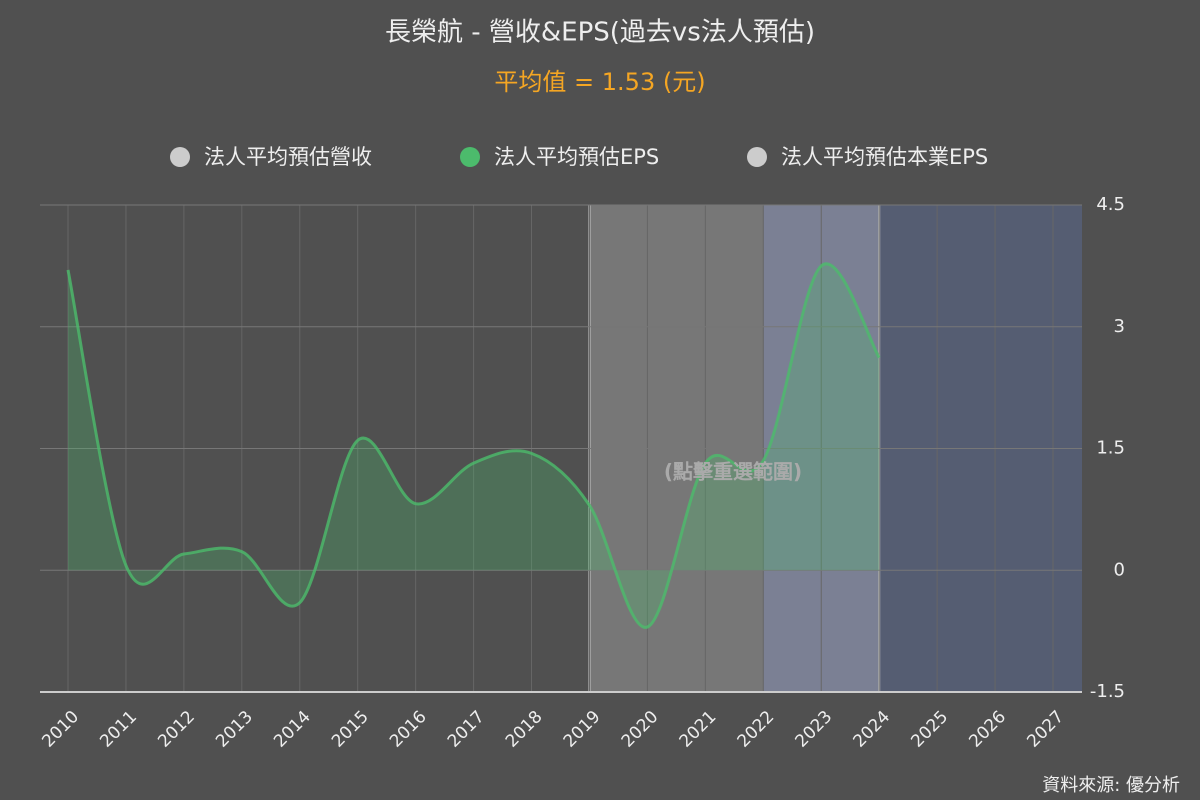  Describe the element at coordinates (600, 33) in the screenshot. I see `chart-title: 長榮航 - 營收&EPS(過去vs法人預估)` at that location.